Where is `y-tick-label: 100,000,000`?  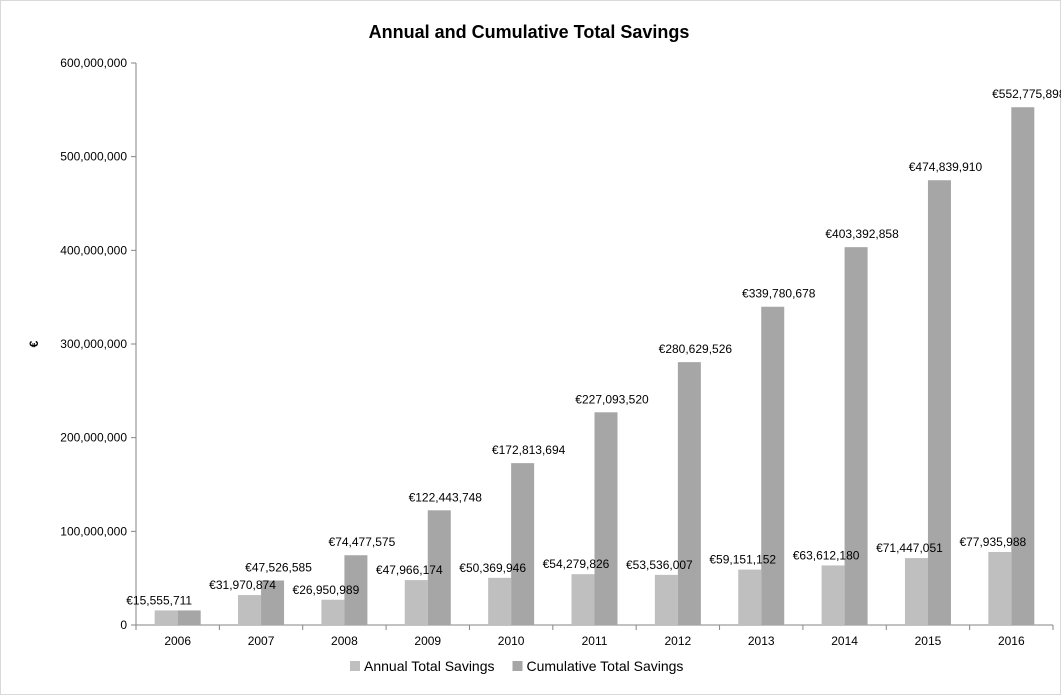 y-tick-label: 100,000,000 is located at coordinates (93, 531).